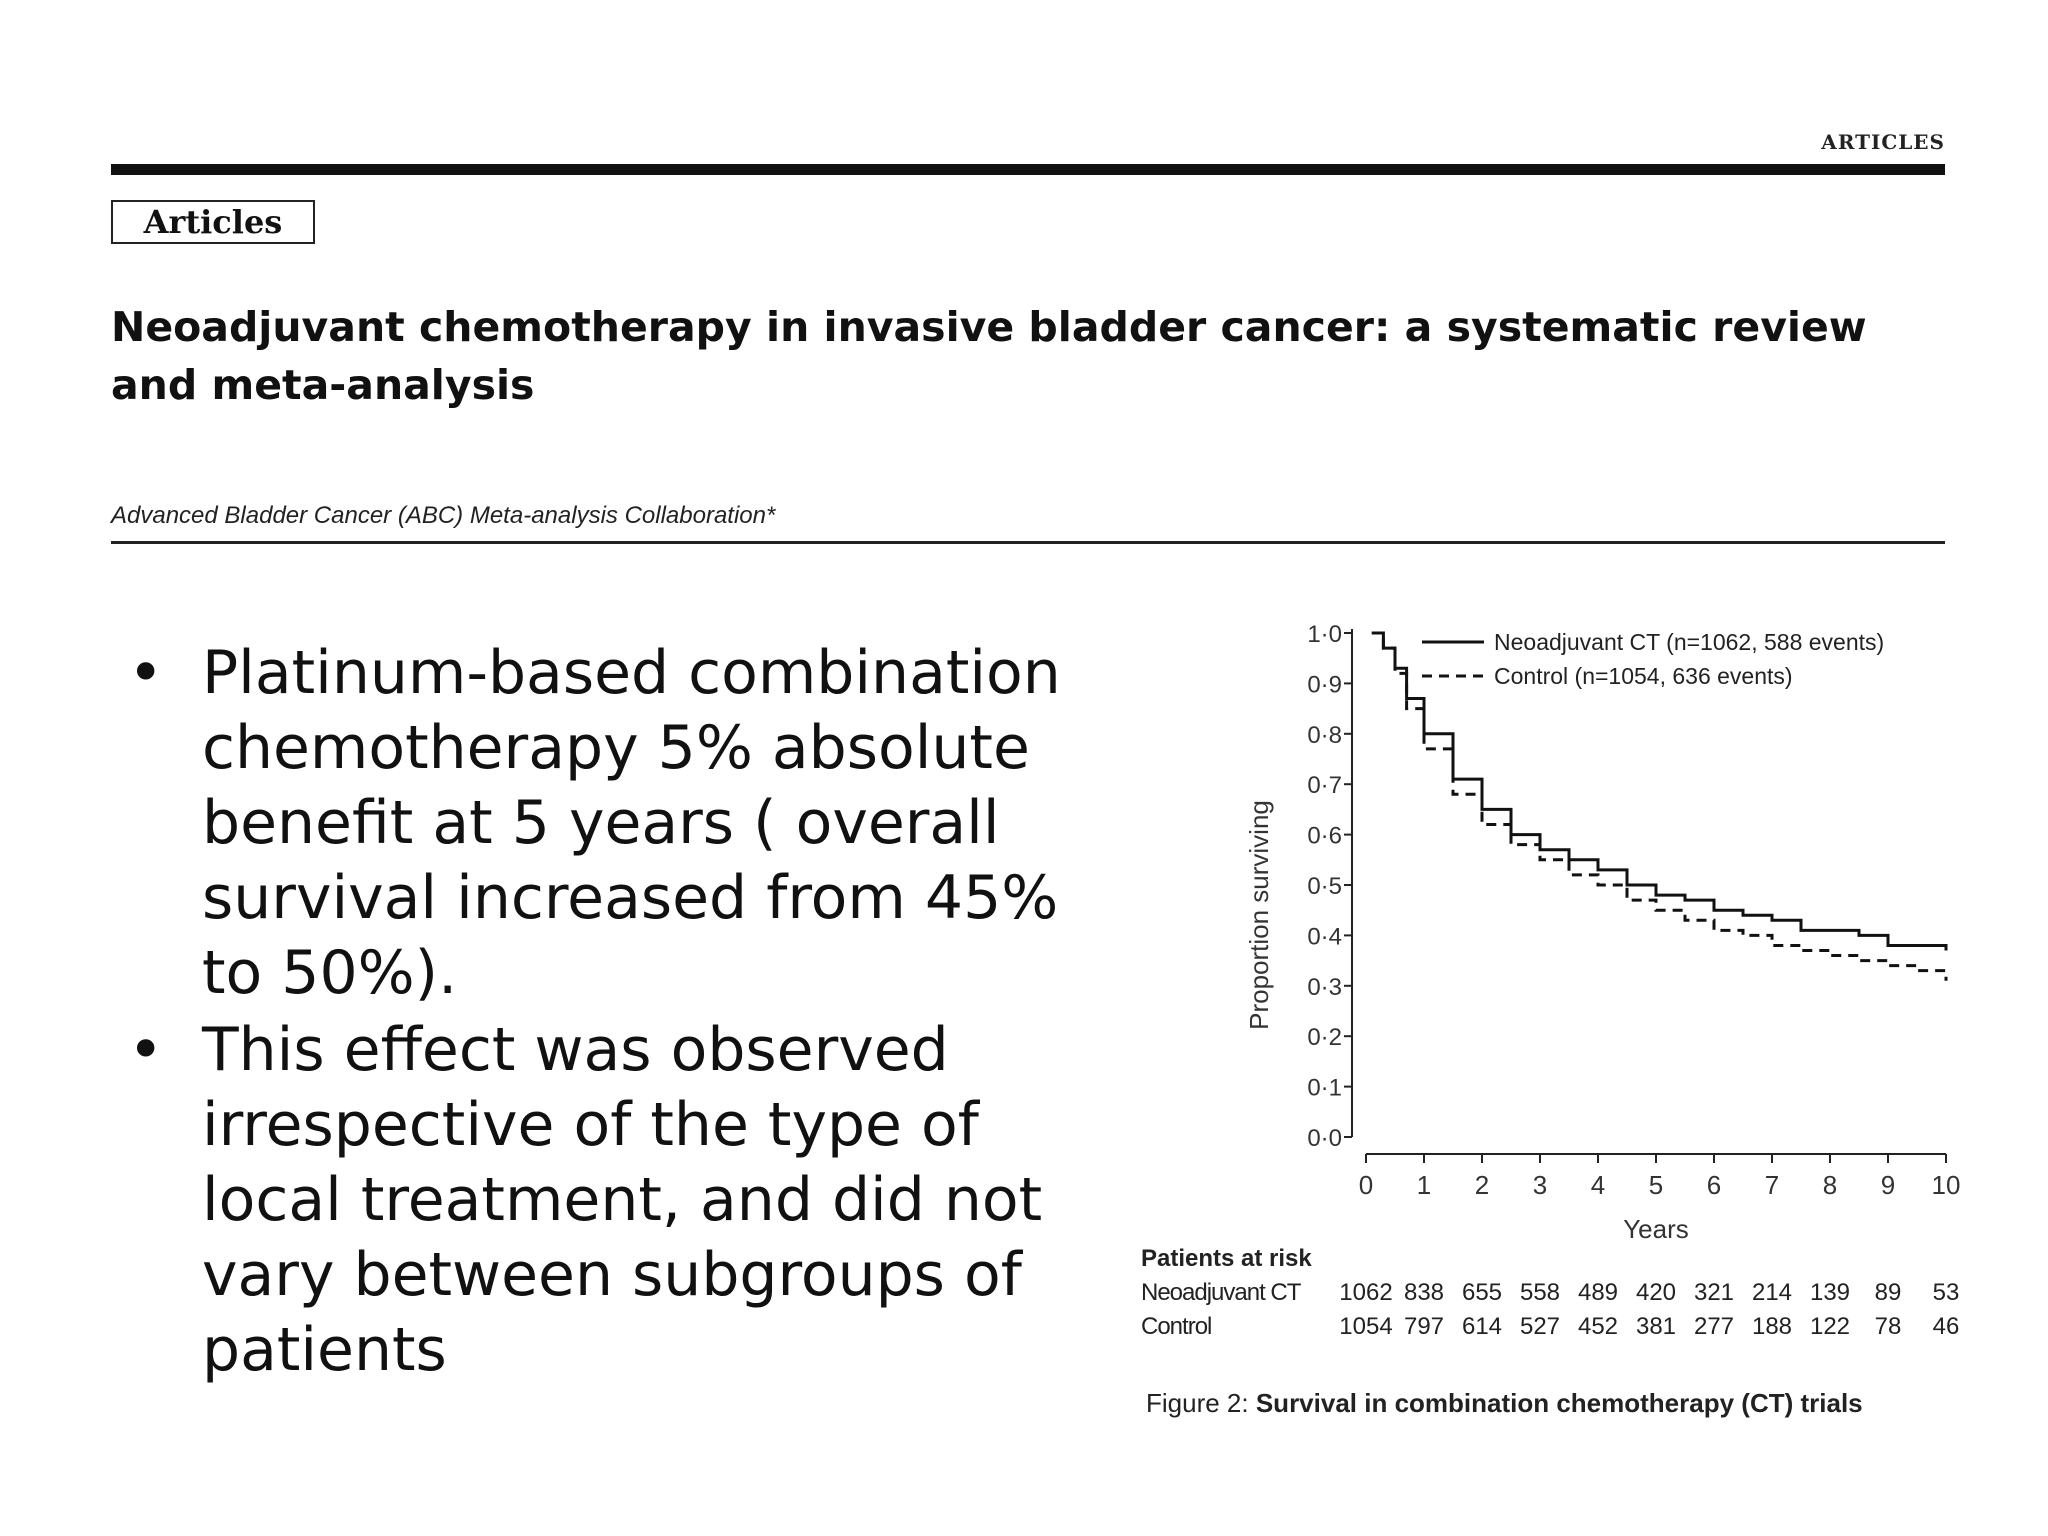 The height and width of the screenshot is (1536, 2048). I want to click on risk-table-heading: Patients at risk, so click(1226, 1258).